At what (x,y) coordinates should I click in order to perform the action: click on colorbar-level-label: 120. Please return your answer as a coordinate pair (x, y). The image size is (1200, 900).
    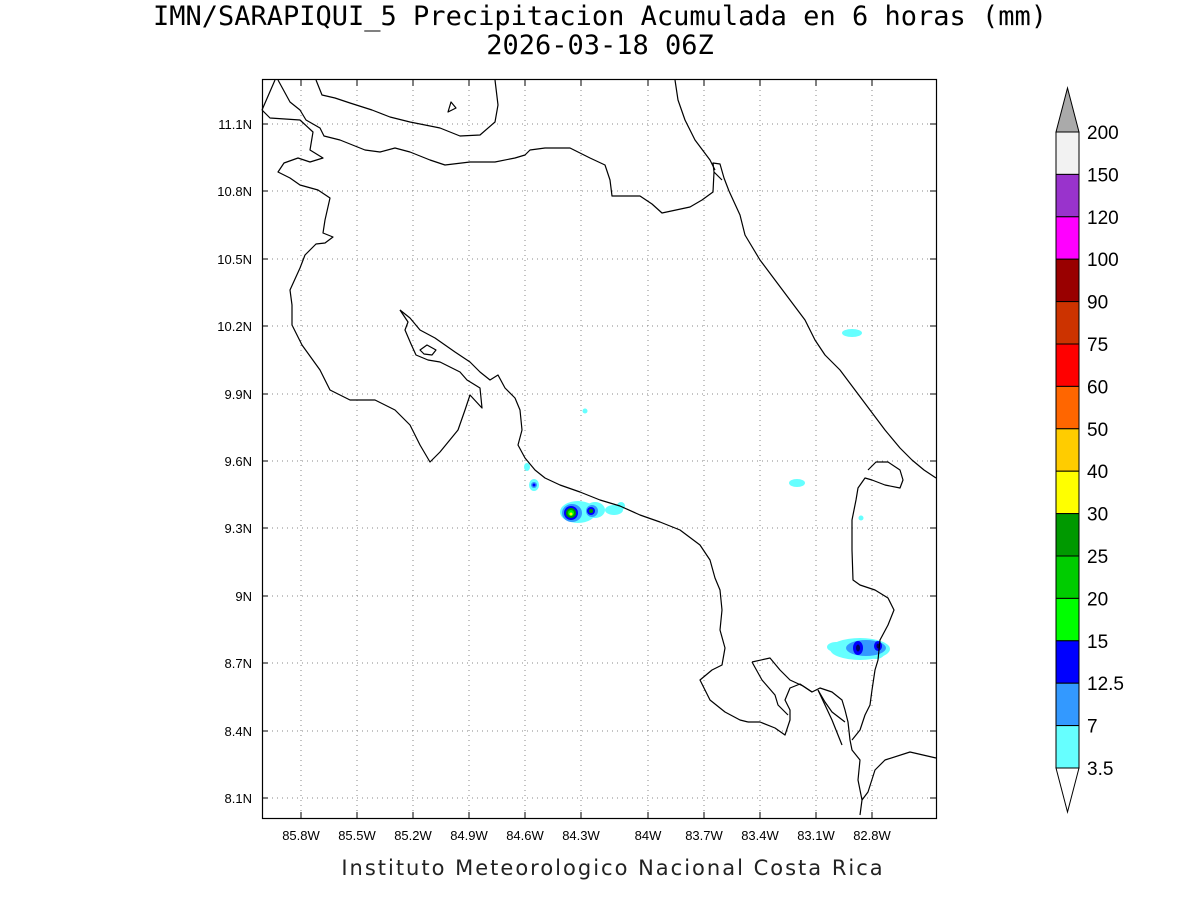
    Looking at the image, I should click on (1103, 218).